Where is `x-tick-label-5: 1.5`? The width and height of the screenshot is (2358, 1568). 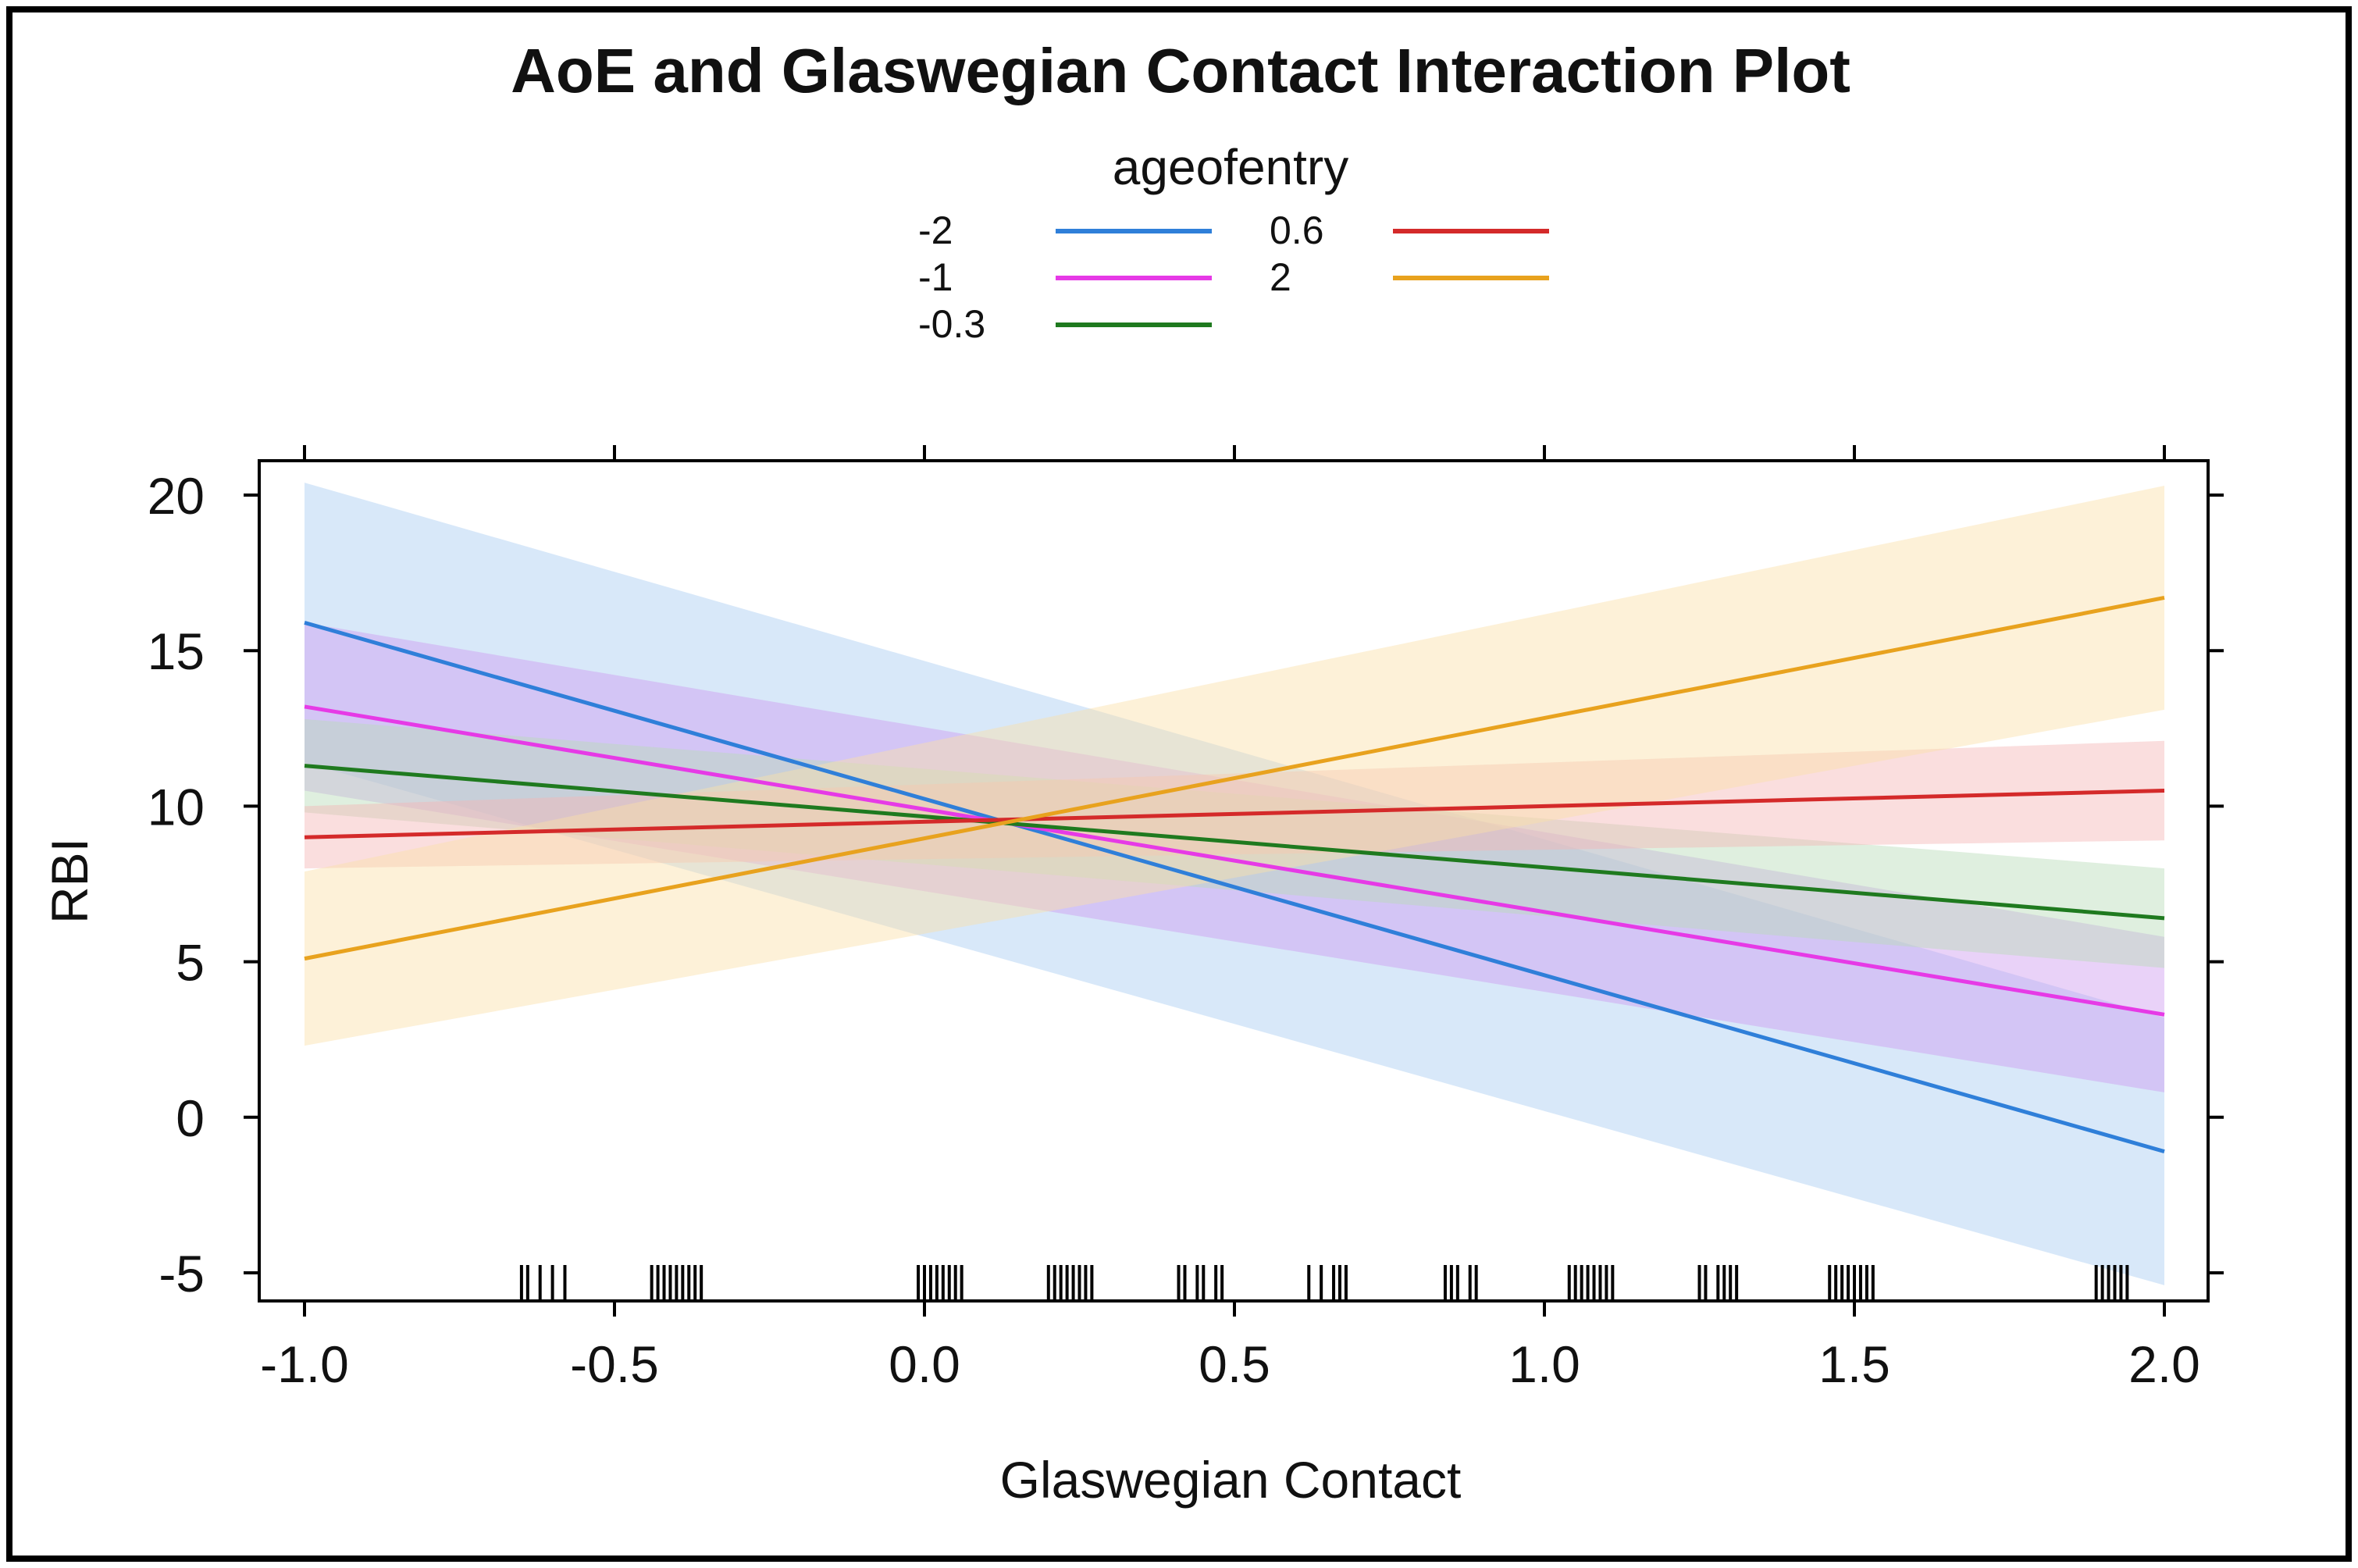 x-tick-label-5: 1.5 is located at coordinates (1854, 1364).